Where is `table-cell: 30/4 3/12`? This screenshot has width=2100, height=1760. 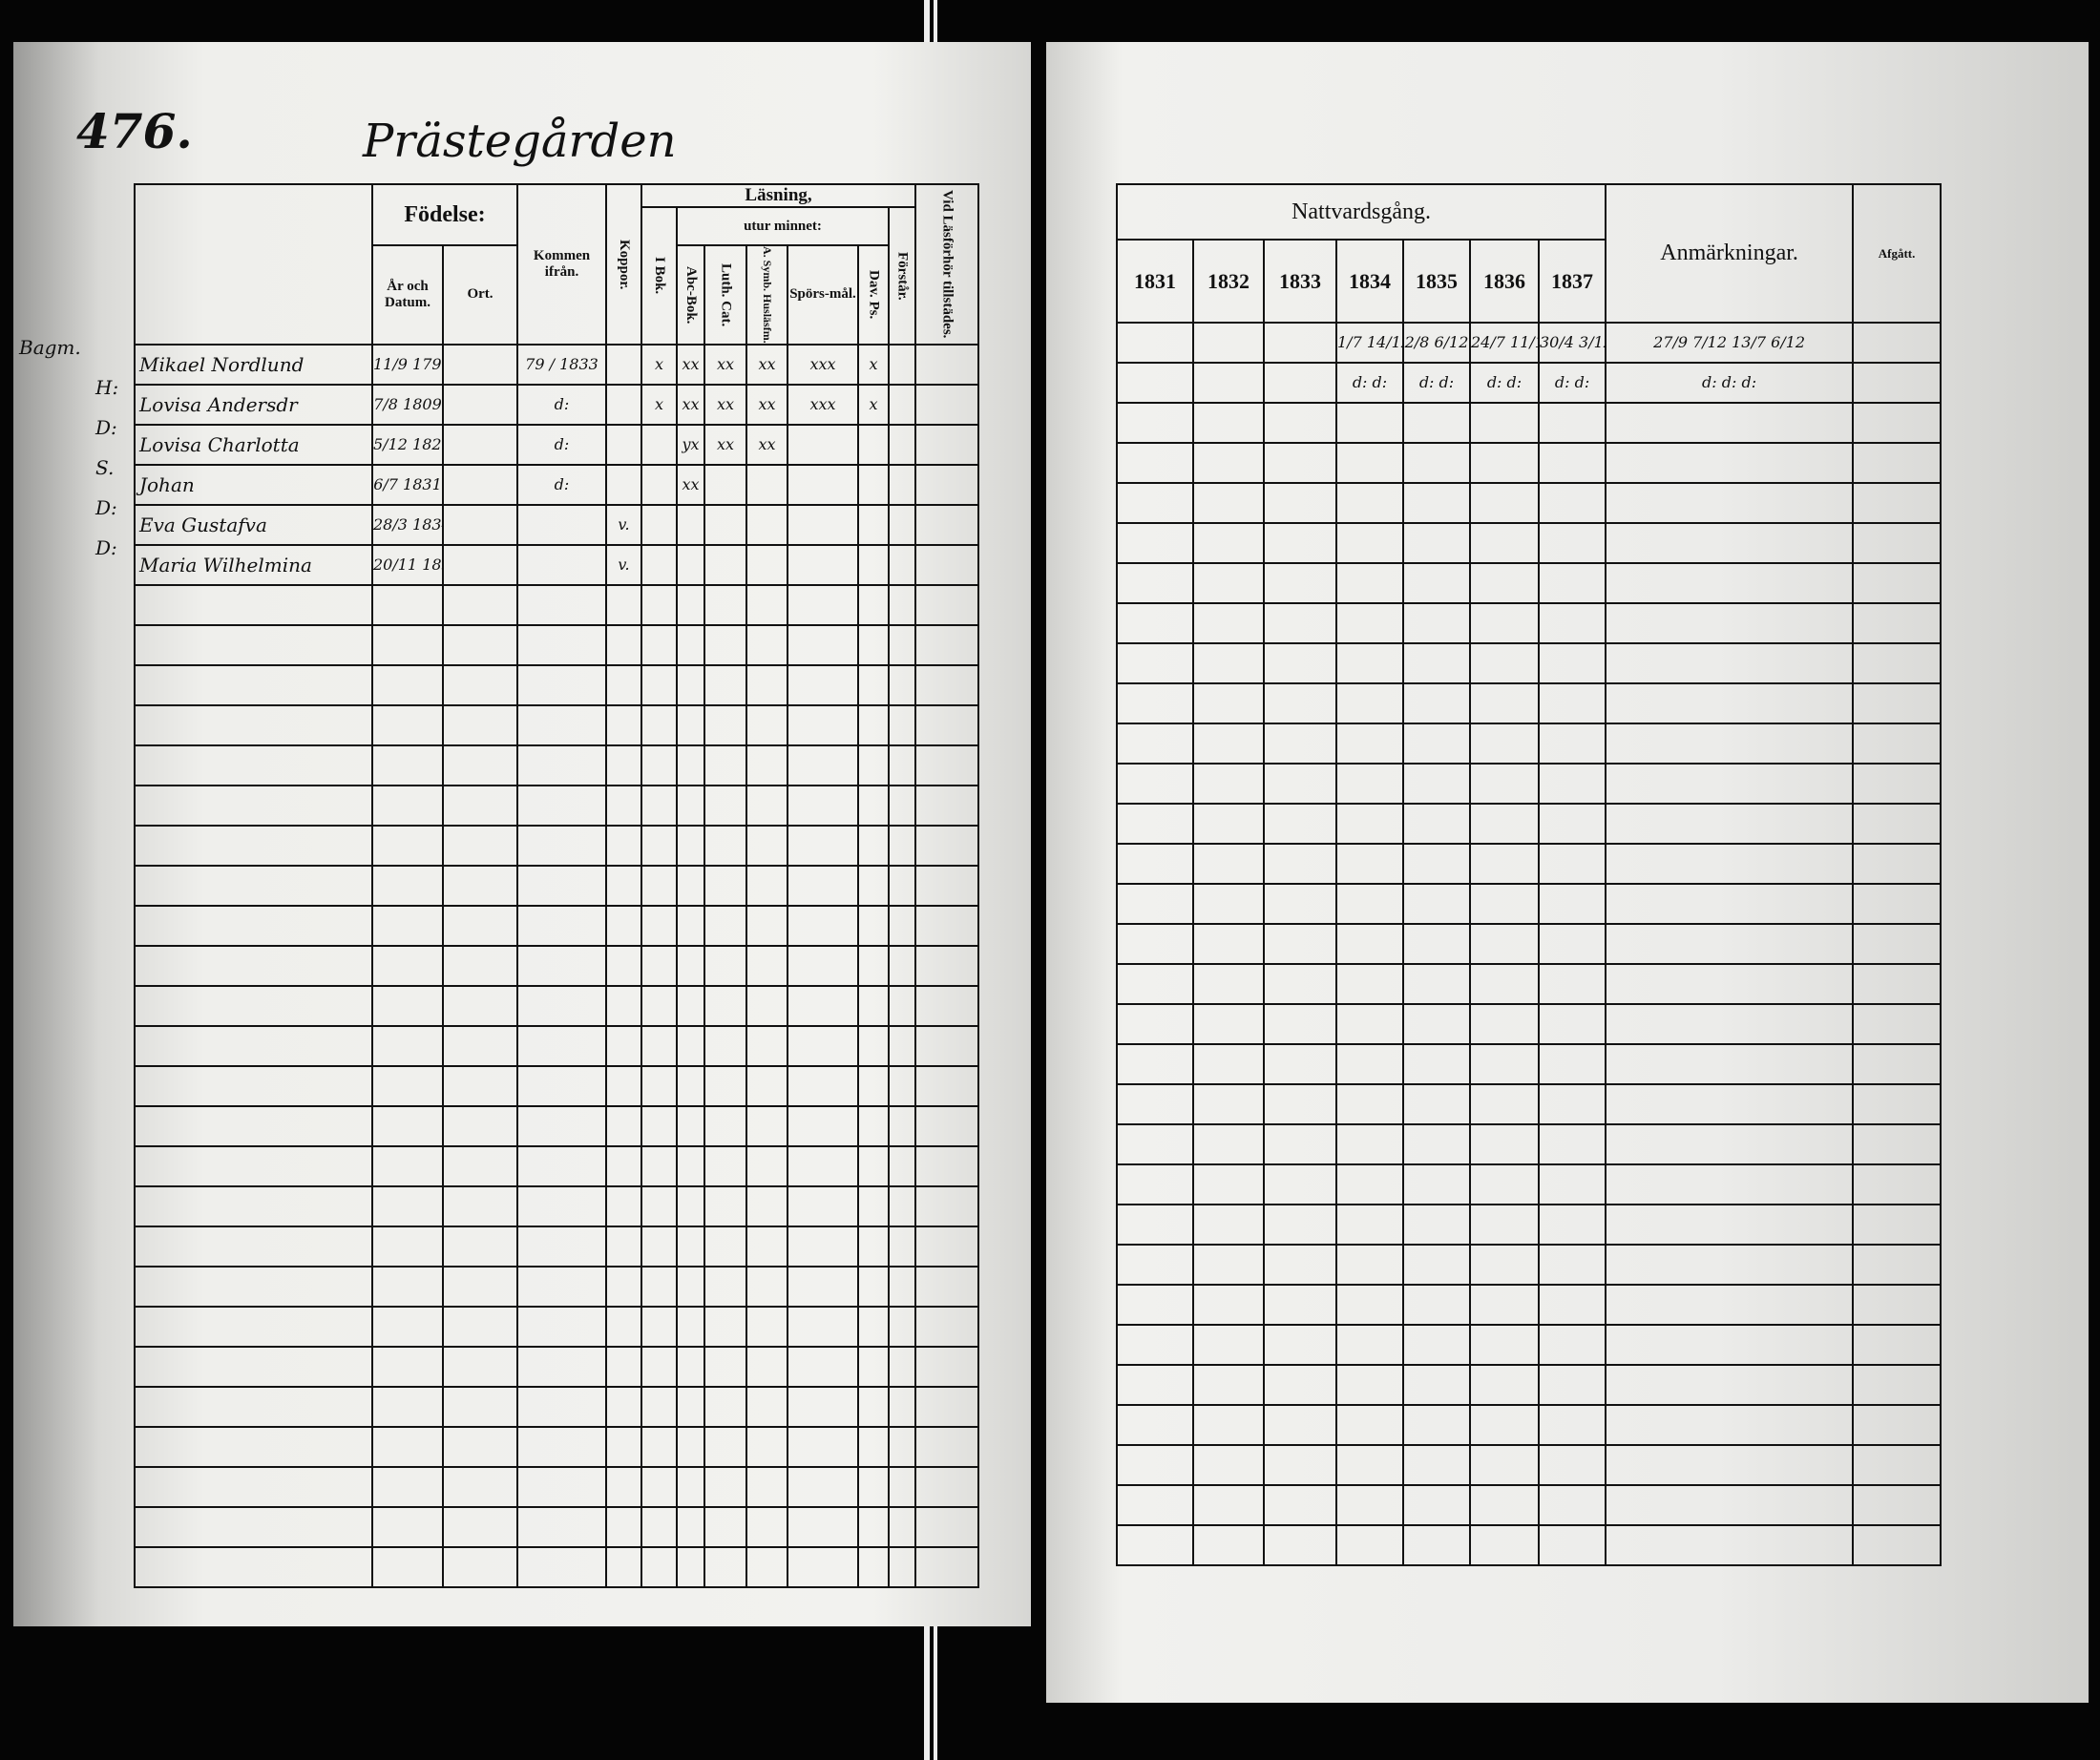
table-cell: 30/4 3/12 is located at coordinates (1572, 343).